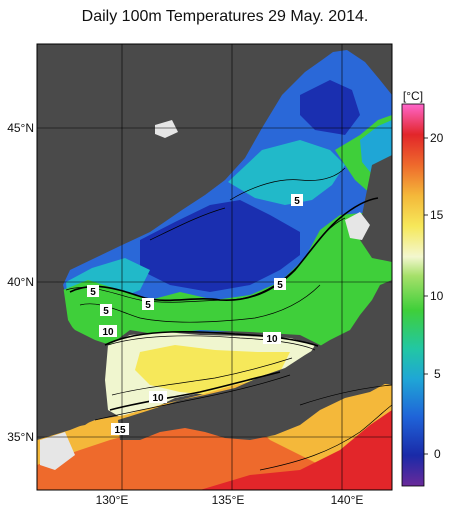 Image resolution: width=450 pixels, height=530 pixels. What do you see at coordinates (437, 138) in the screenshot?
I see `colorbar-tick-label: 20` at bounding box center [437, 138].